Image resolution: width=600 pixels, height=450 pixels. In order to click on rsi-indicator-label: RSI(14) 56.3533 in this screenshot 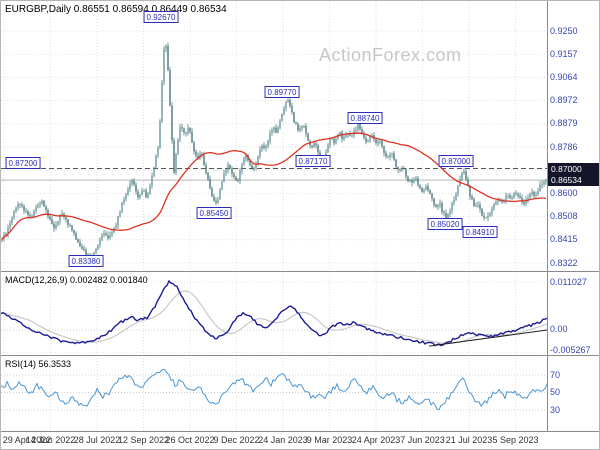, I will do `click(38, 364)`.